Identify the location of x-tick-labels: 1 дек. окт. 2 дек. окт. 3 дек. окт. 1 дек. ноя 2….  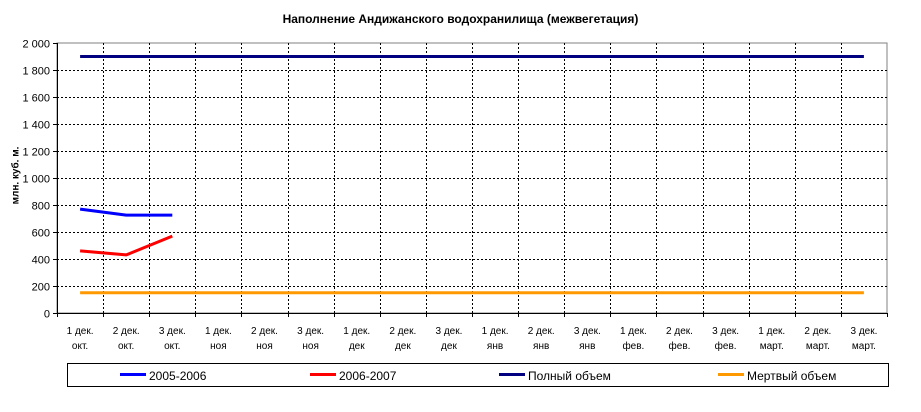
(472, 339).